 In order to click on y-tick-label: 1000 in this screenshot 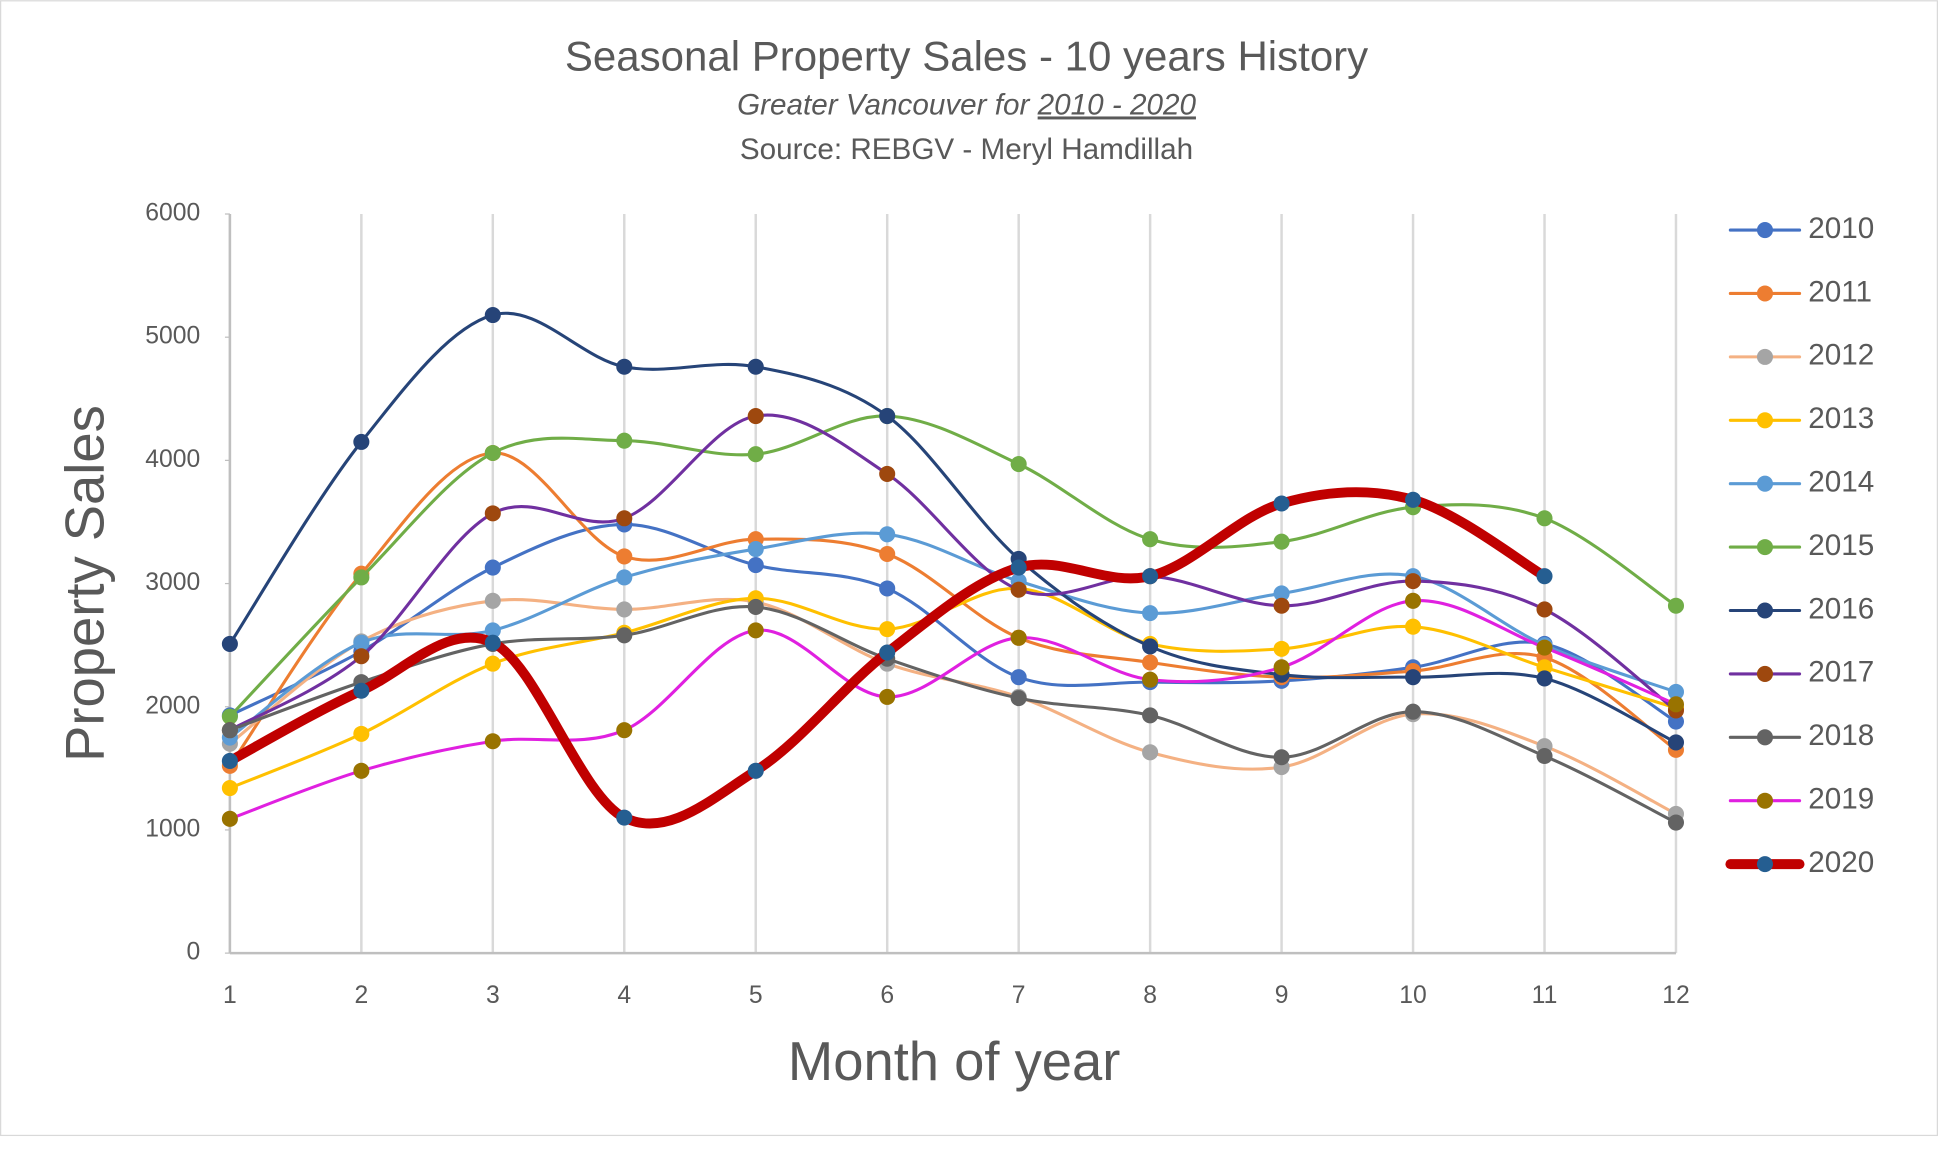, I will do `click(172, 828)`.